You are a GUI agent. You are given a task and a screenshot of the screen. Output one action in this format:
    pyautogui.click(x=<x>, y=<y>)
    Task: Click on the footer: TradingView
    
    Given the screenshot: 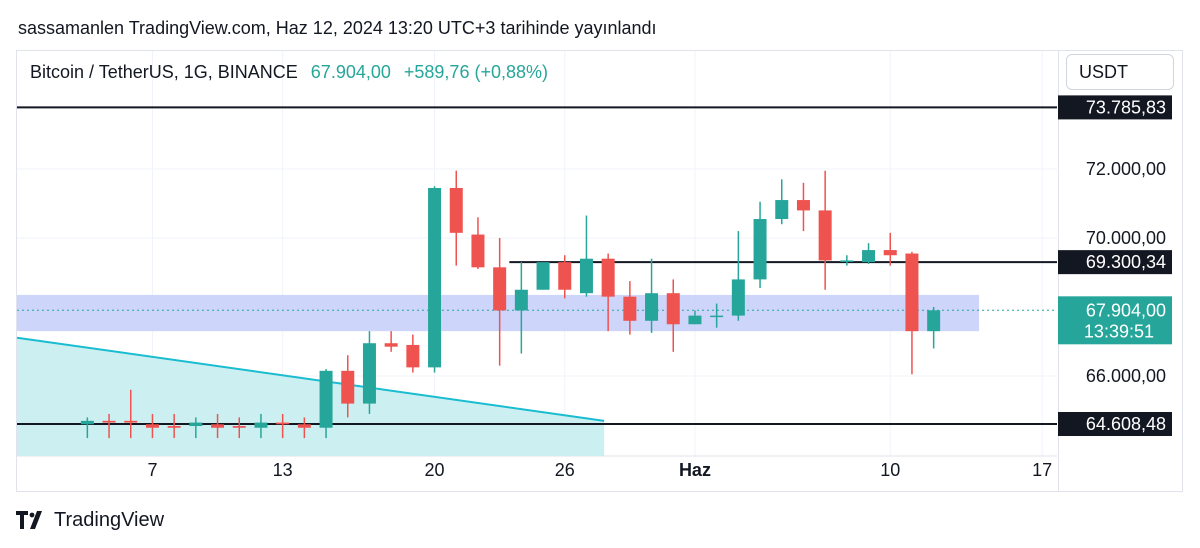 What is the action you would take?
    pyautogui.click(x=90, y=520)
    